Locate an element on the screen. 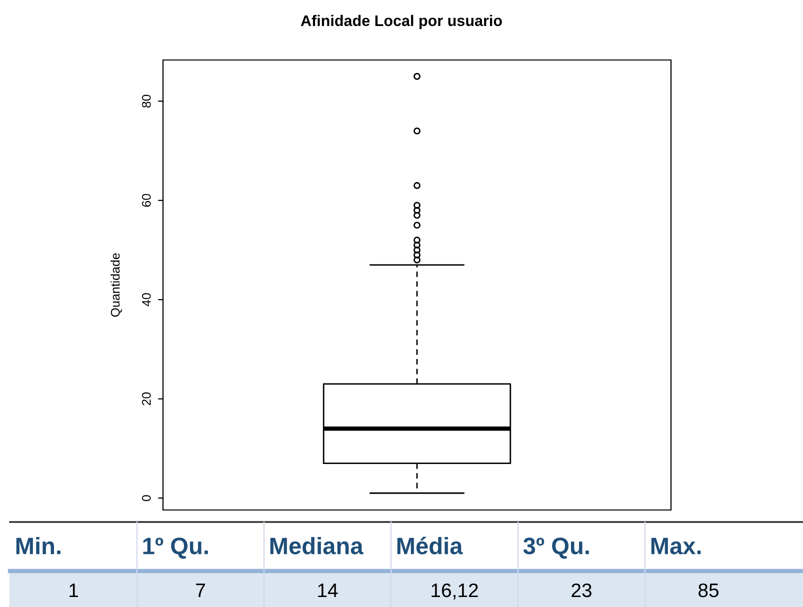  text: 3º Qu. is located at coordinates (556, 548).